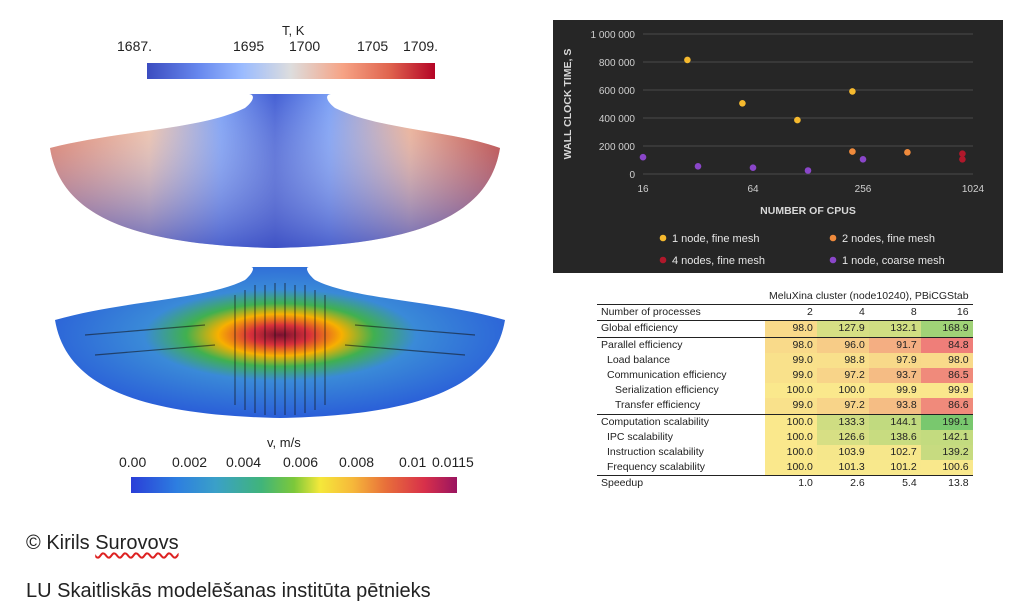  I want to click on y-tick-label: 200 000, so click(617, 147).